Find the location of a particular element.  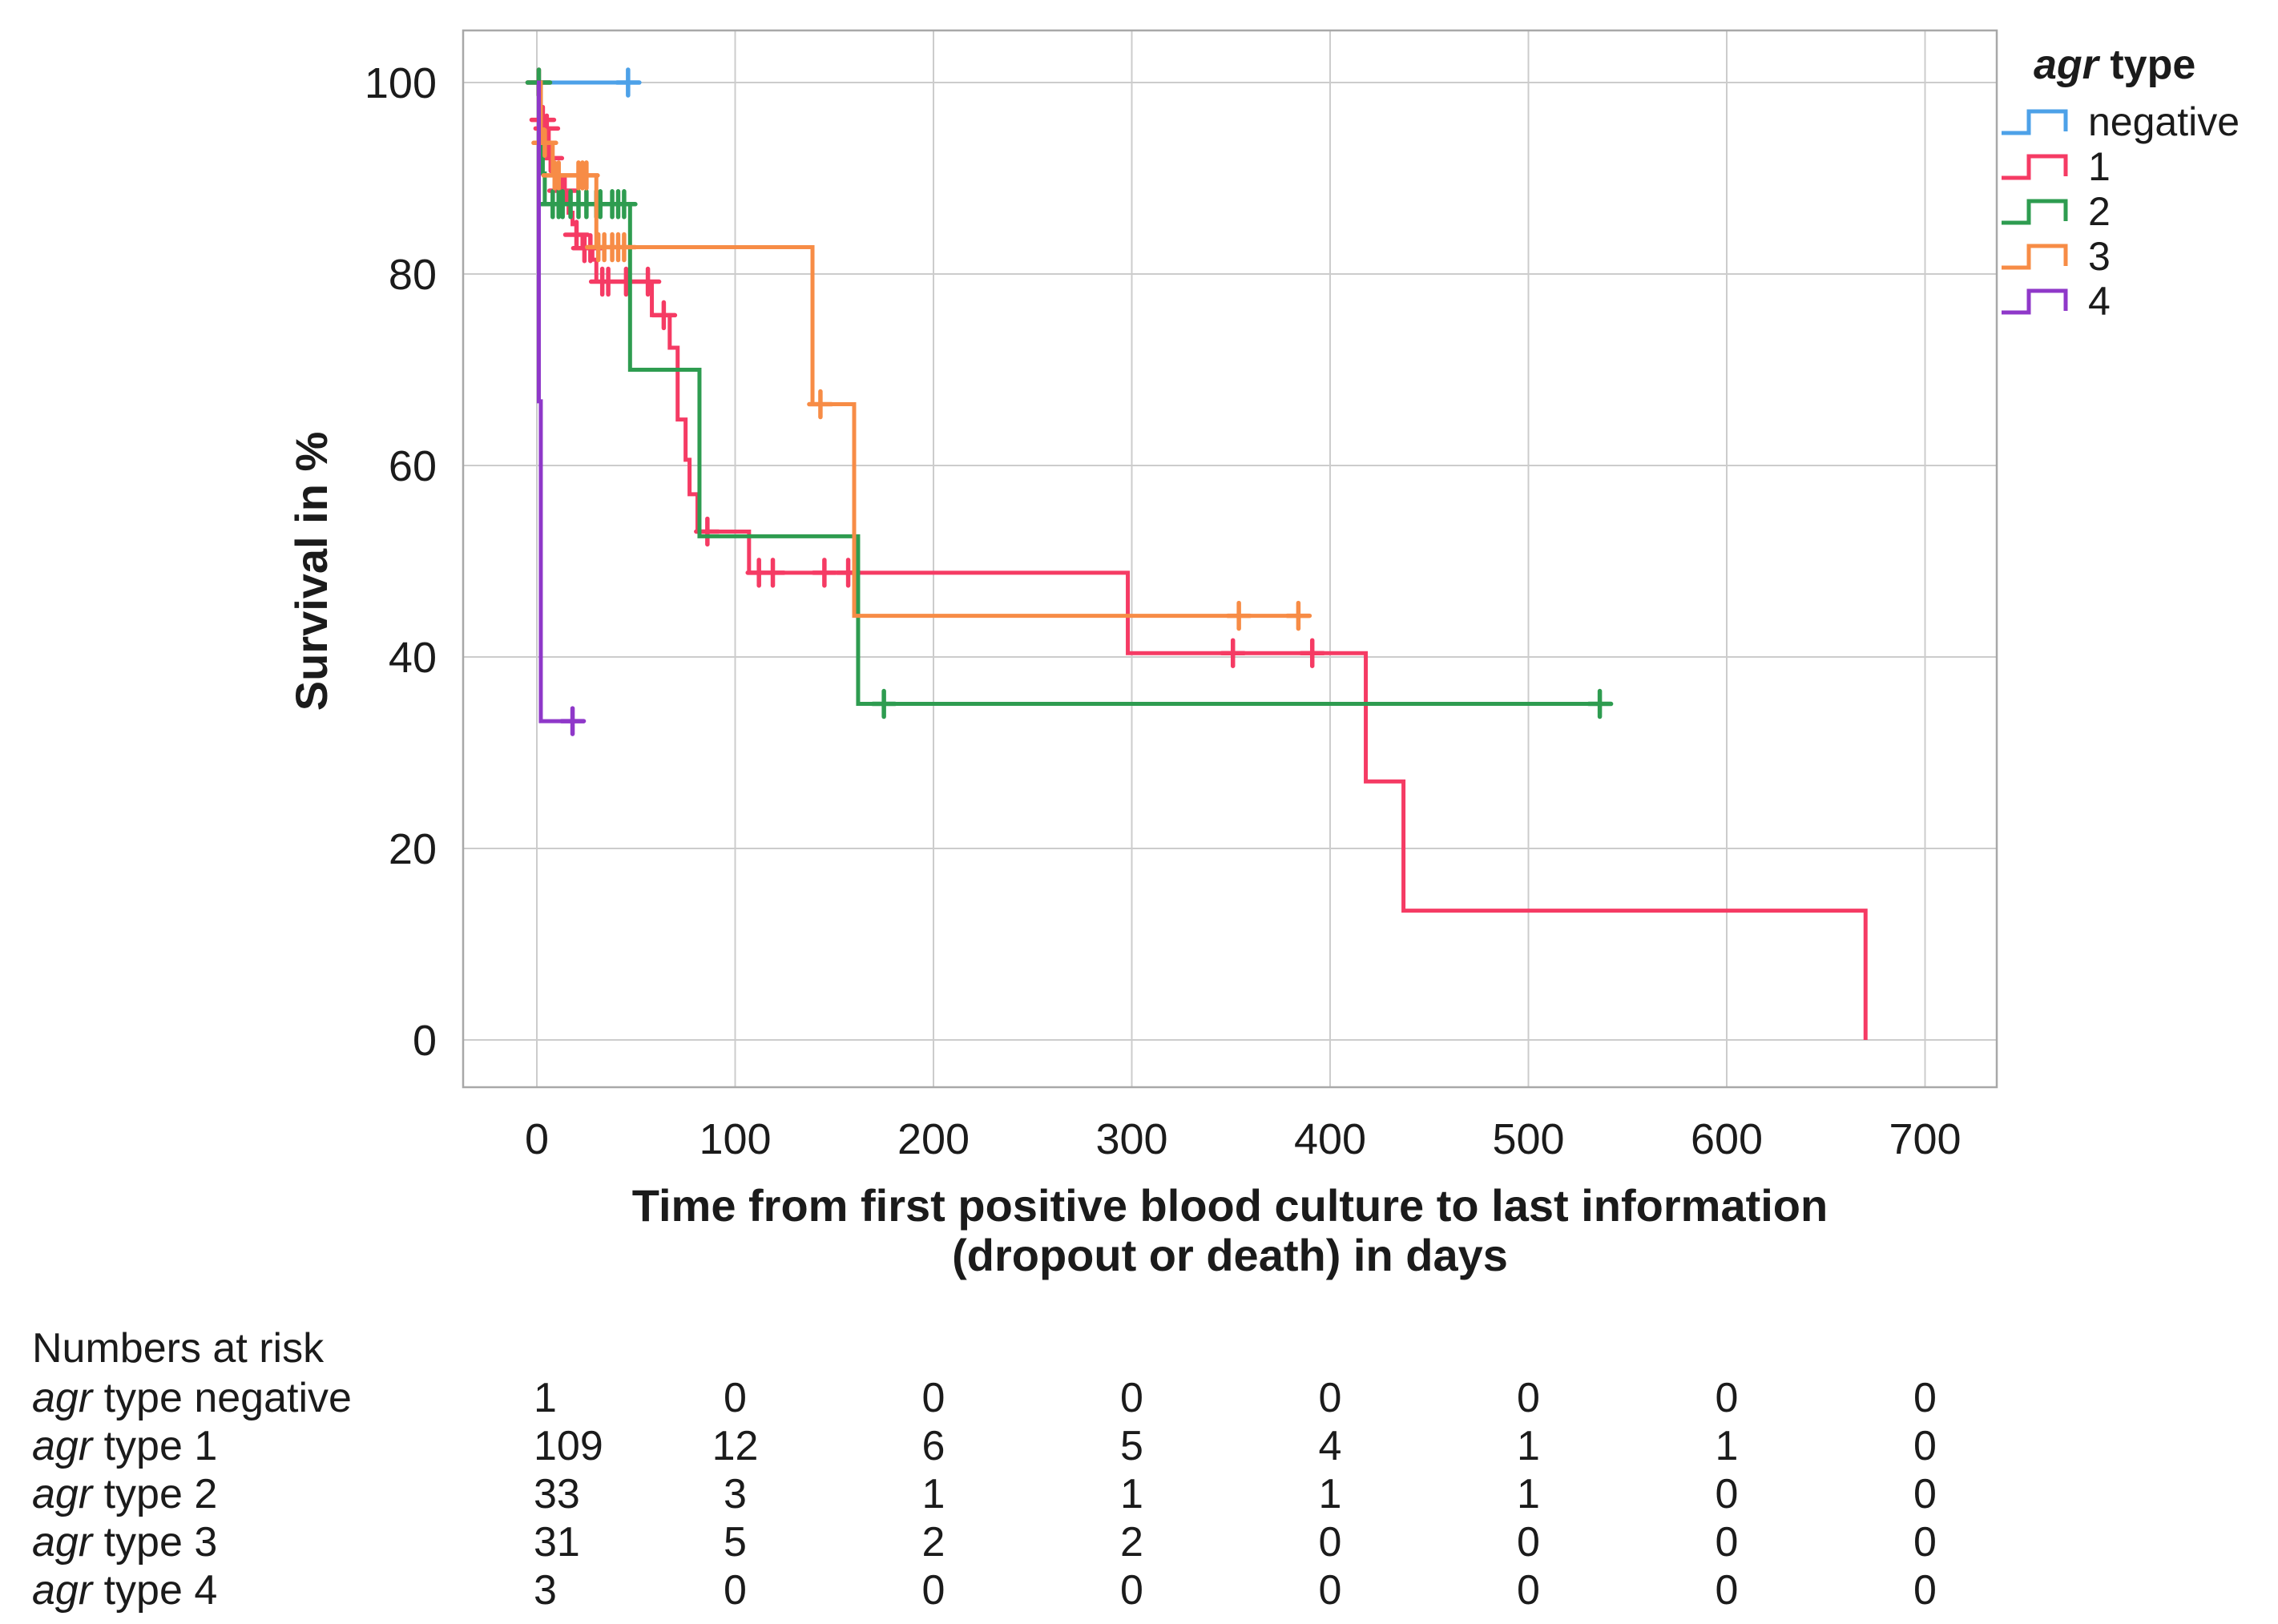

risk-cell-t0: 33 is located at coordinates (557, 1494).